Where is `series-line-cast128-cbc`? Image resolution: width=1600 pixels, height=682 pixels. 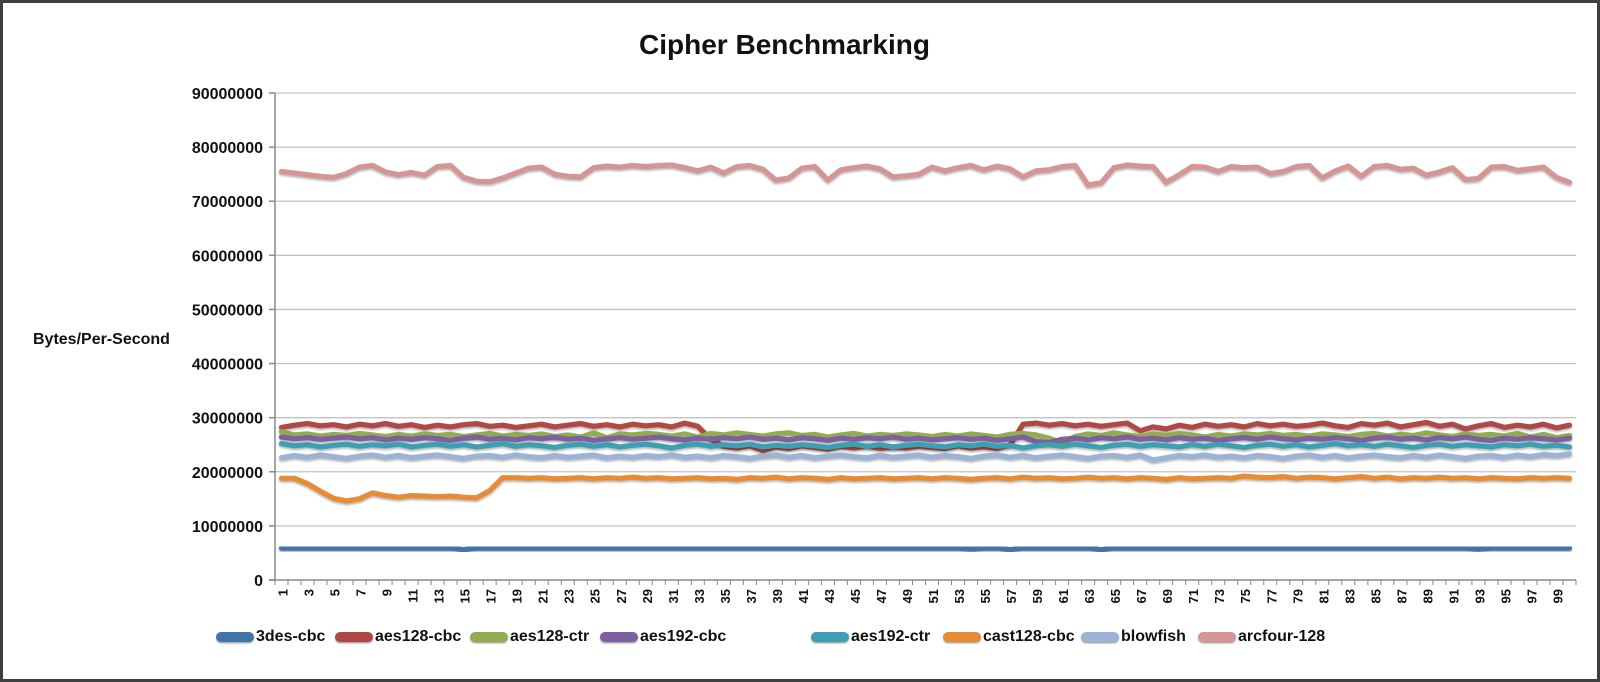
series-line-cast128-cbc is located at coordinates (925, 488).